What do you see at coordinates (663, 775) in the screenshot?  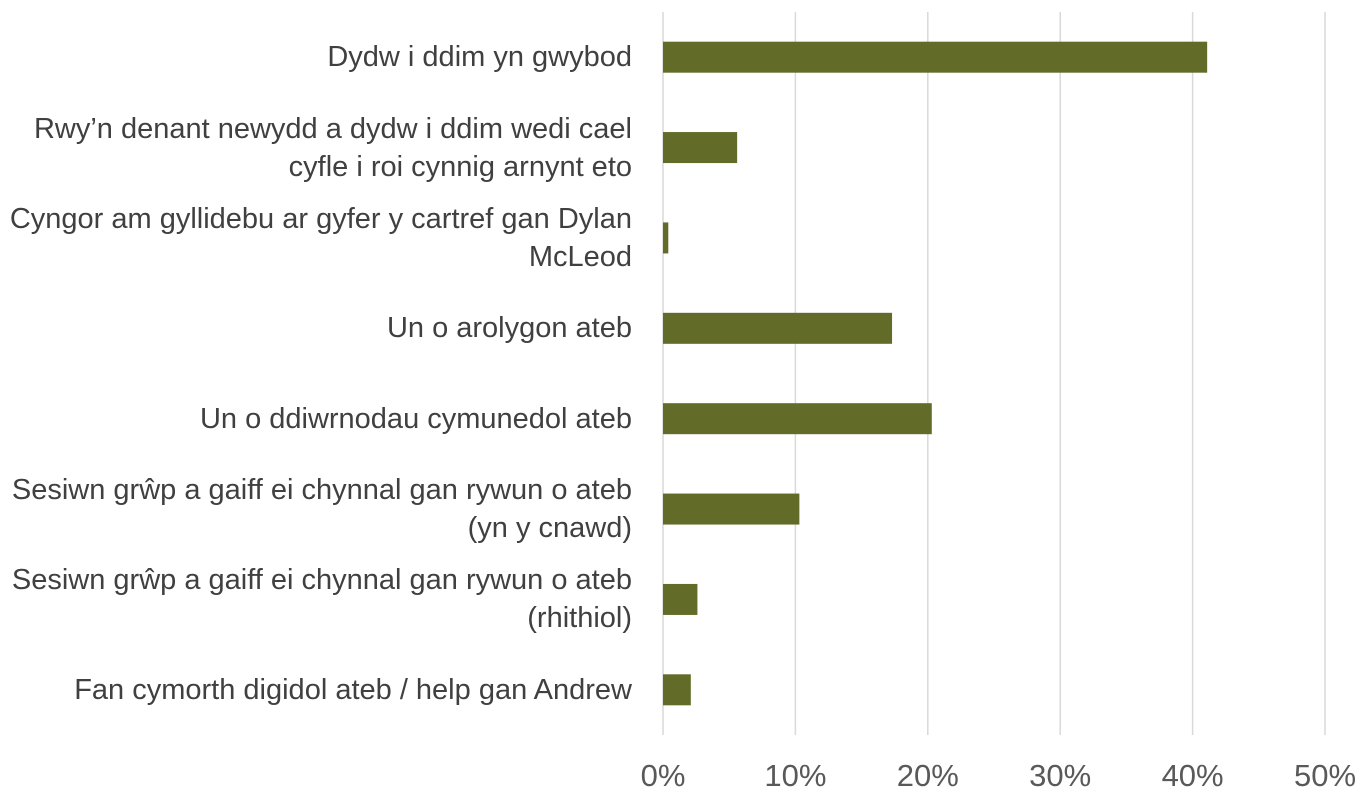 I see `x-tick-label: 0%` at bounding box center [663, 775].